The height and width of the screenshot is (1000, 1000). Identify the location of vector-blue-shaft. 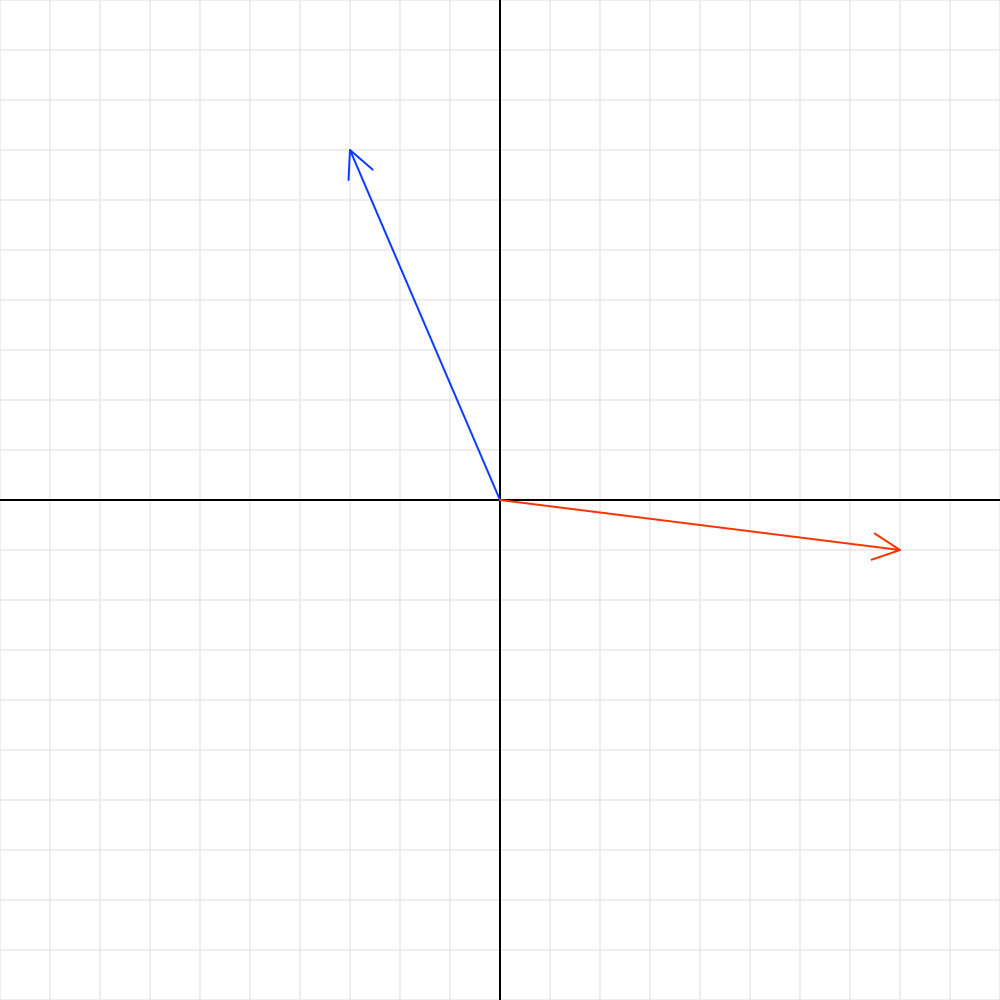
(425, 325).